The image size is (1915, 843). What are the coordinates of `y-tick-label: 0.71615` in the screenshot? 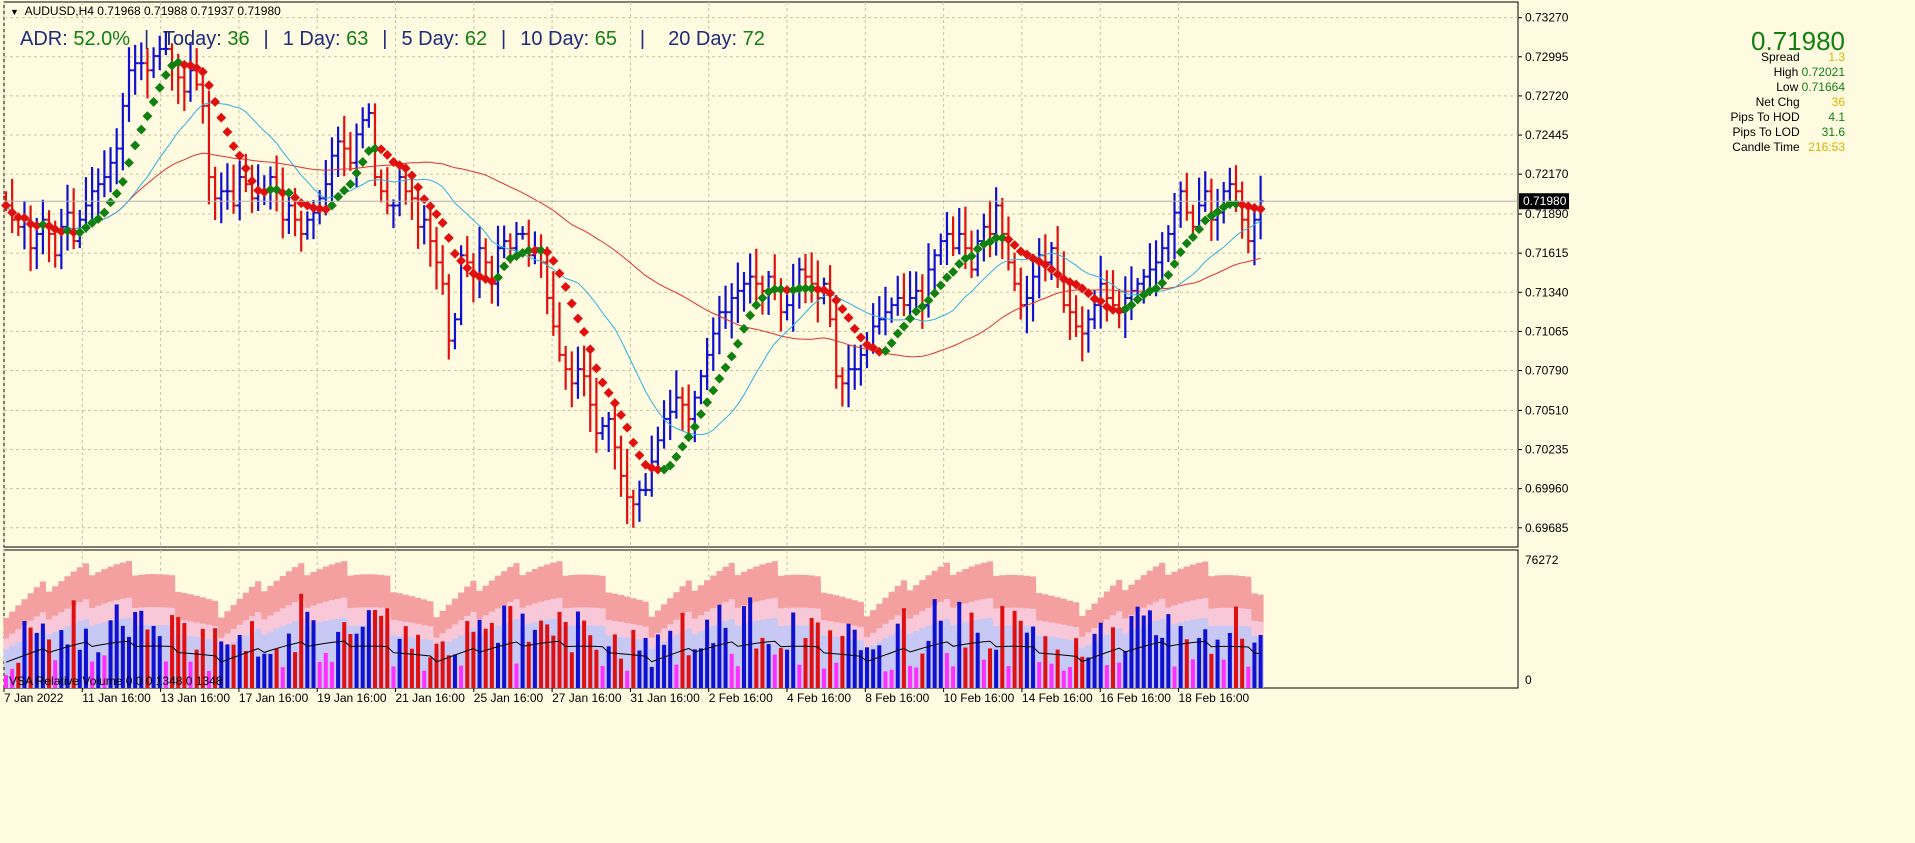 It's located at (1547, 253).